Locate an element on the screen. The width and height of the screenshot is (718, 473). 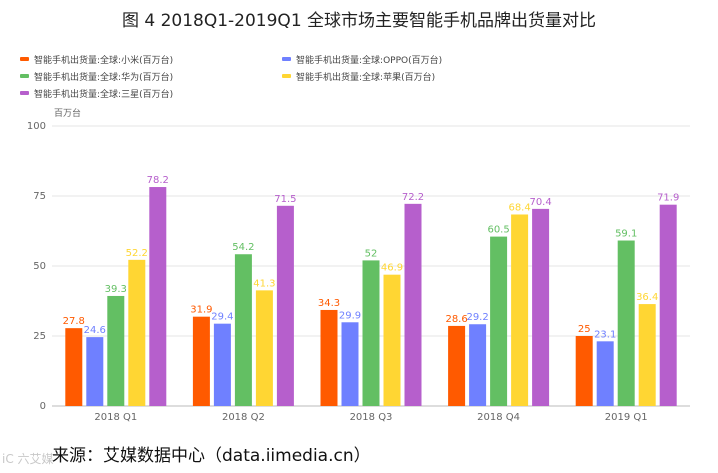
x-tick-label: 2018 Q4 is located at coordinates (498, 417).